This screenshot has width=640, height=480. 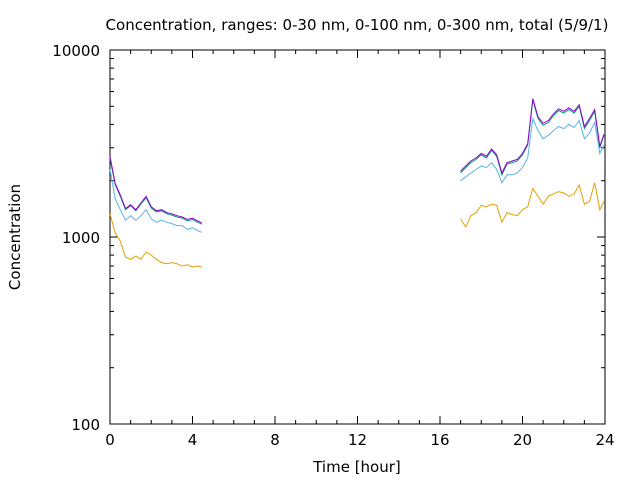 What do you see at coordinates (275, 440) in the screenshot?
I see `x-tick-label: 8` at bounding box center [275, 440].